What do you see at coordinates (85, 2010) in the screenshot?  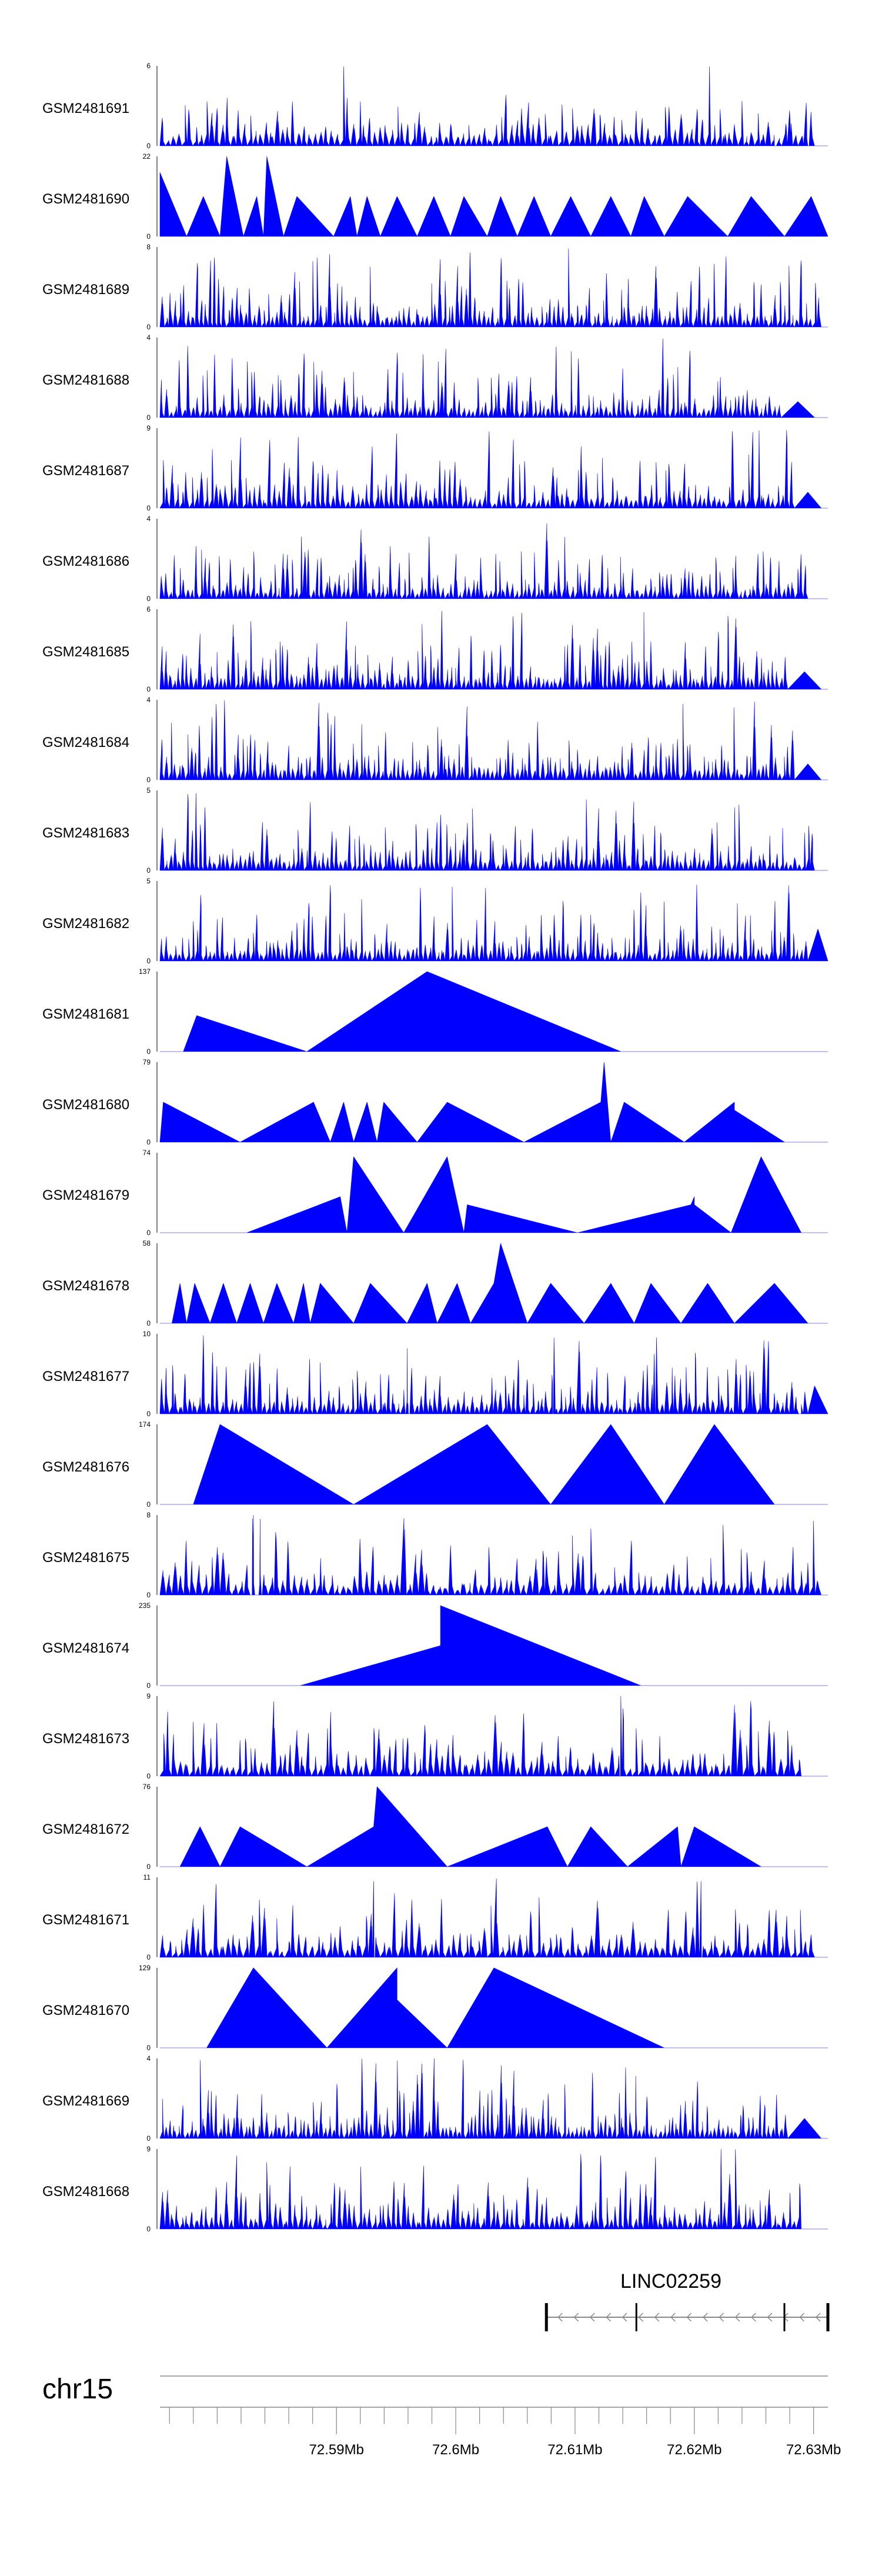 I see `track-label: GSM2481670` at bounding box center [85, 2010].